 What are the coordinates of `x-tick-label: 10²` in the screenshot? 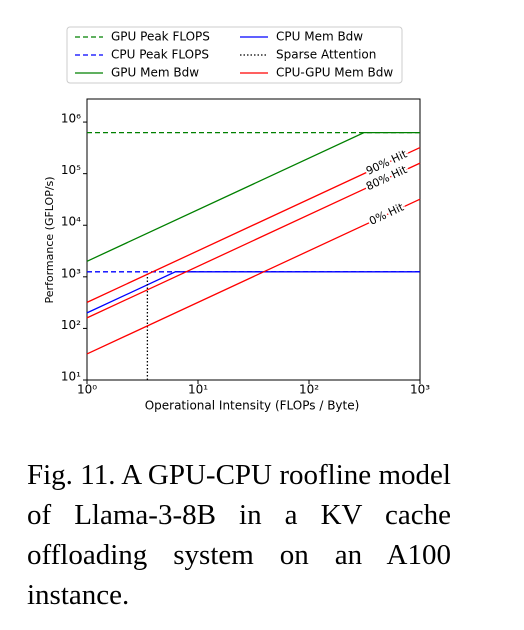 It's located at (309, 390).